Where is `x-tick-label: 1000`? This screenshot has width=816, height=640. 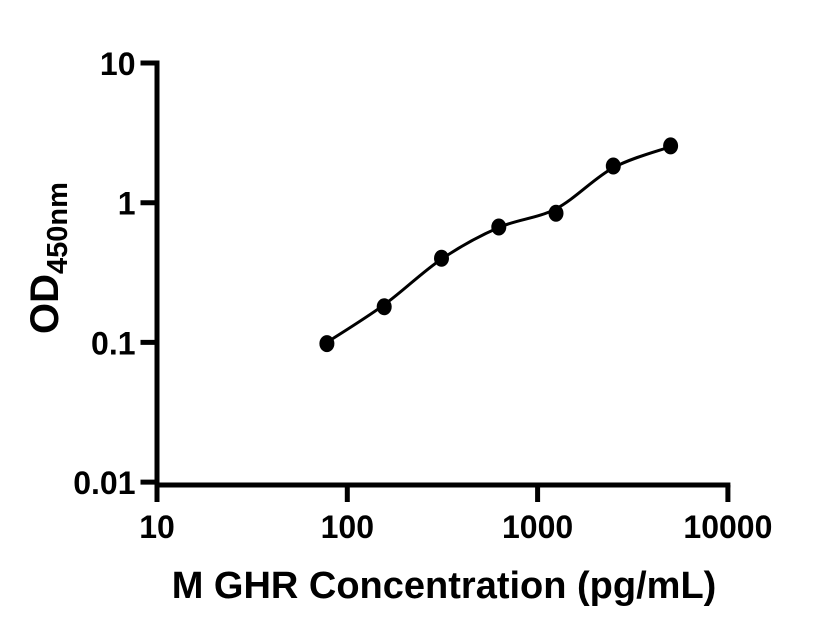 x-tick-label: 1000 is located at coordinates (537, 527).